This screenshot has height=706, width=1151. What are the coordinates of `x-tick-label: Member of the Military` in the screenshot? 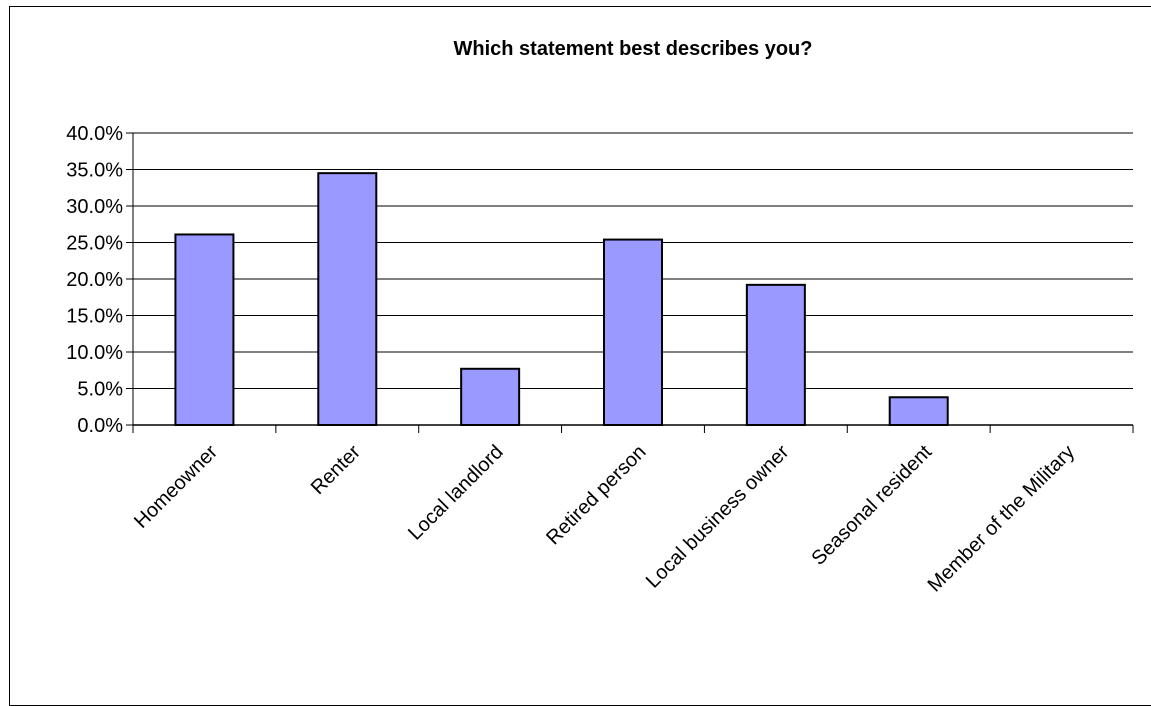 It's located at (1001, 518).